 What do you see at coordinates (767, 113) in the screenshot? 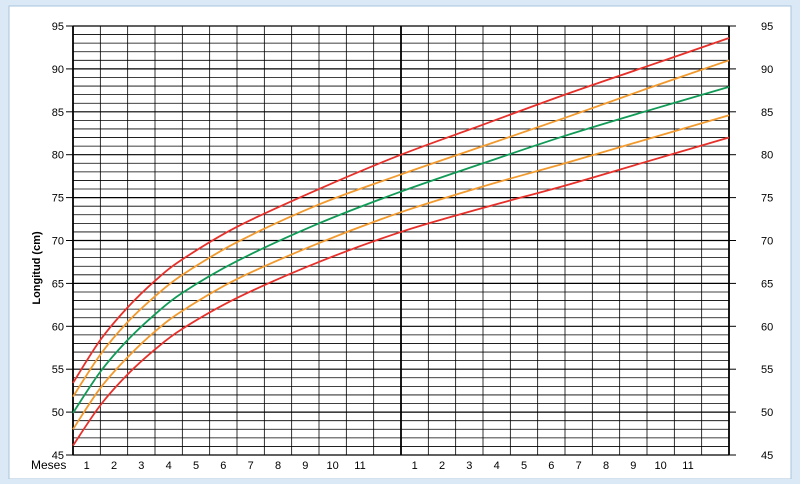
I see `y-tick-label-right: 85` at bounding box center [767, 113].